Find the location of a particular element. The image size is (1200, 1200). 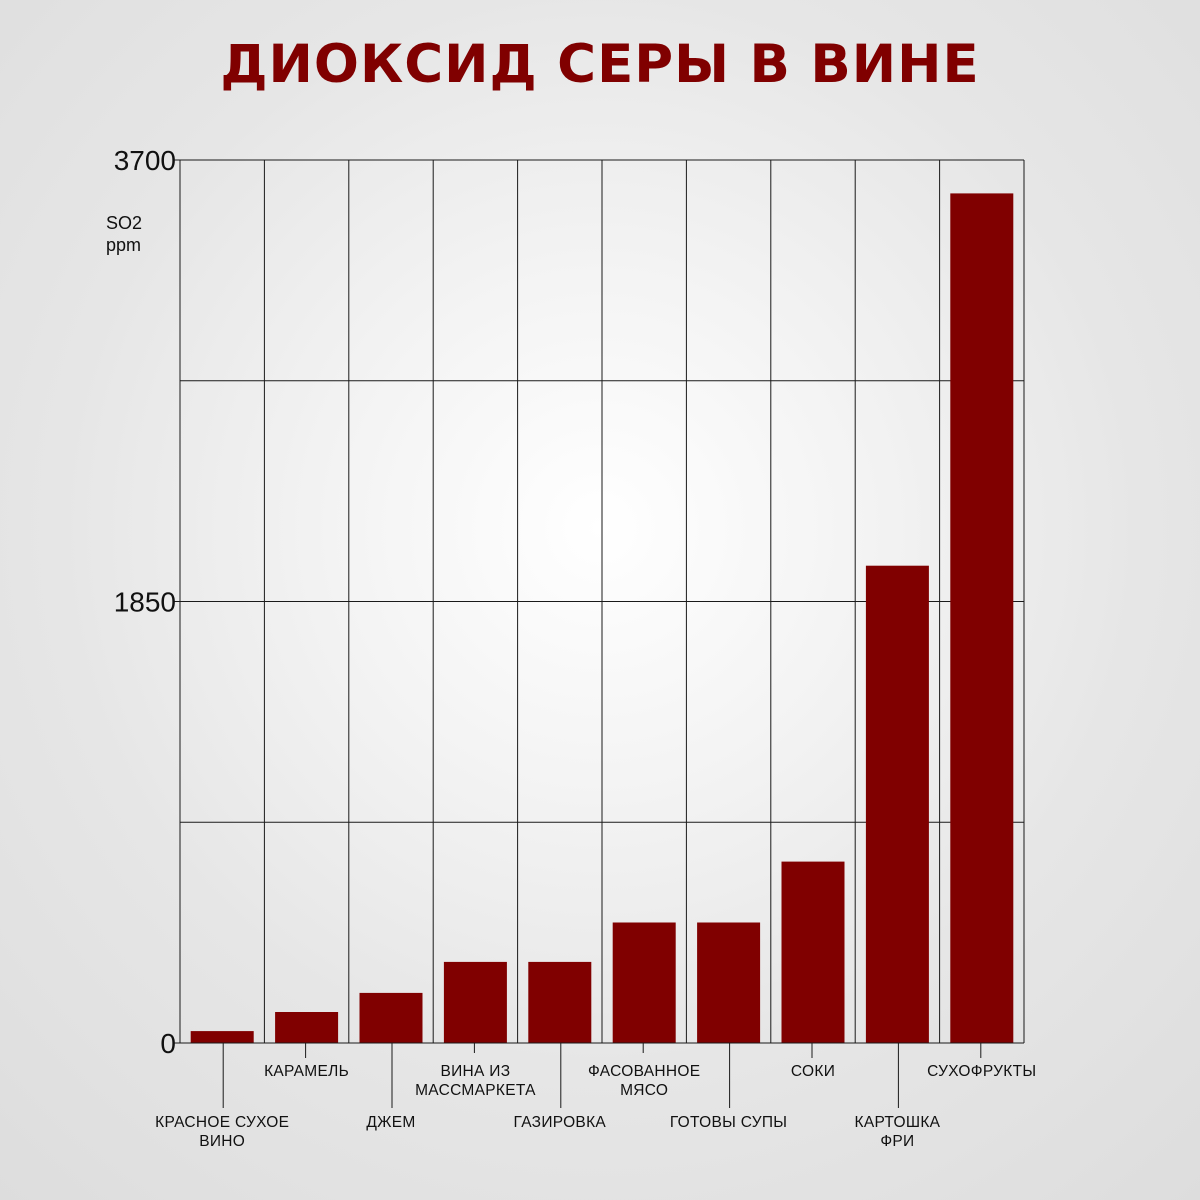

y-tick-labels: 0 1850 3700 is located at coordinates (145, 602).